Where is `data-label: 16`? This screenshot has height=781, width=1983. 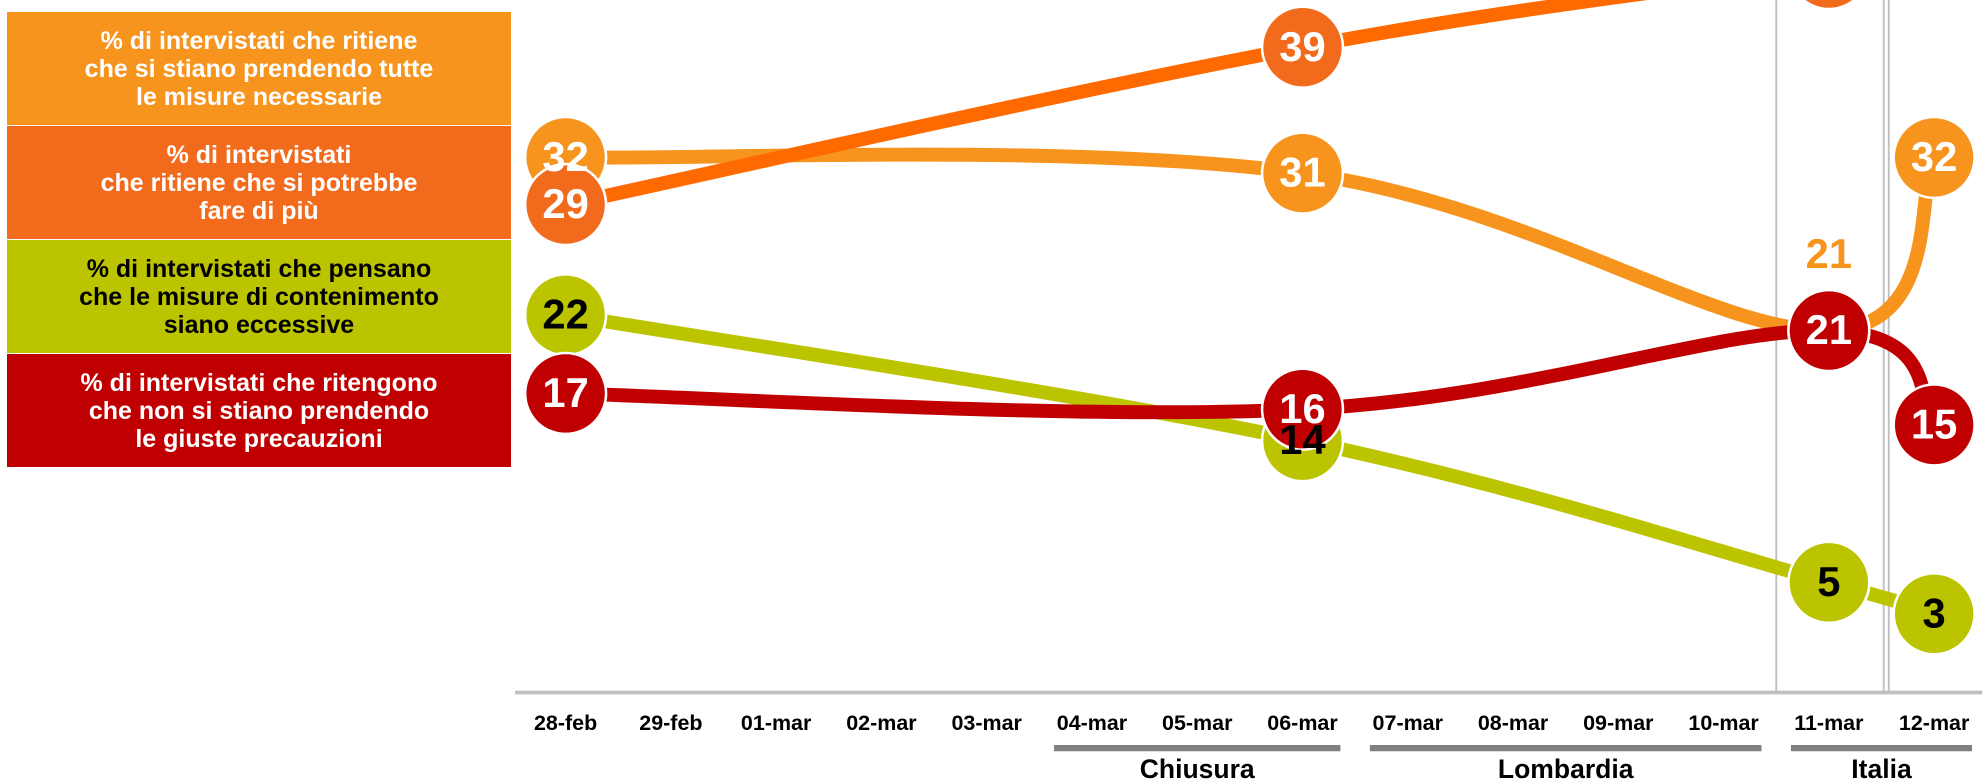
data-label: 16 is located at coordinates (1302, 408).